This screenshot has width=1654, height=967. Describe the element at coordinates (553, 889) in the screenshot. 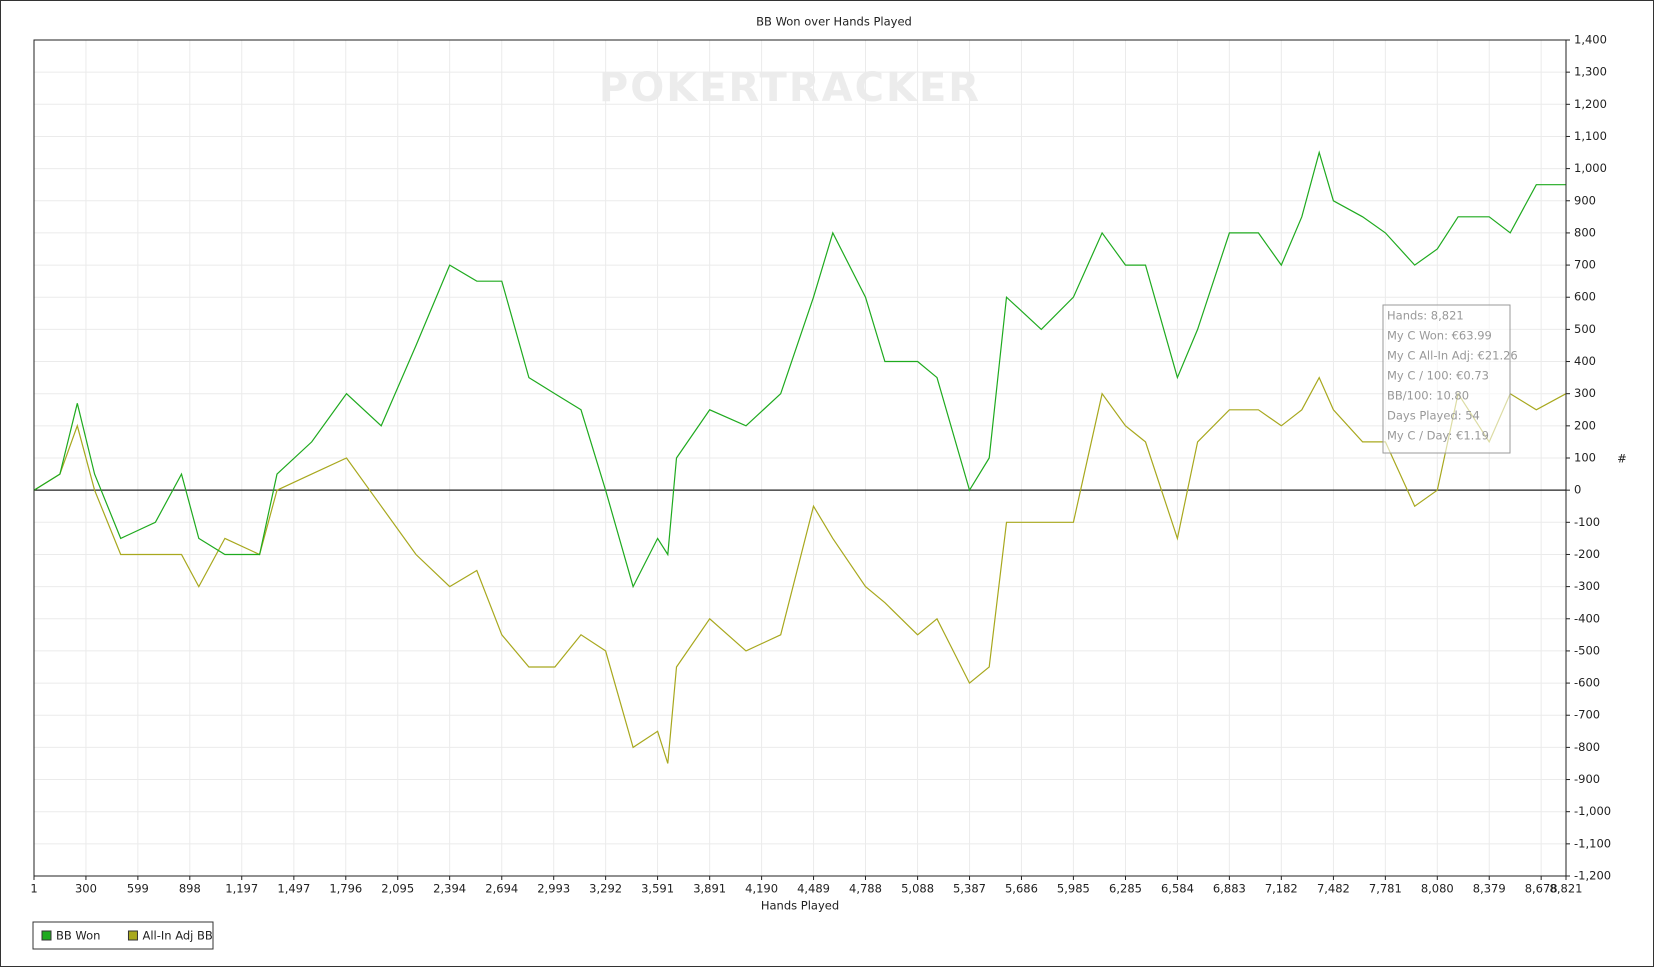

I see `x-tick-label: 2,993` at that location.